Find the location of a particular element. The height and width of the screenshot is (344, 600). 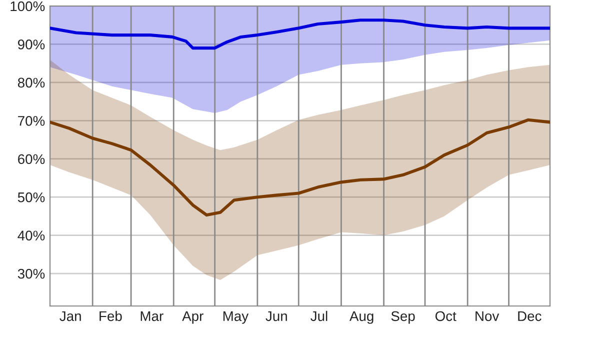

x-tick-label: Feb is located at coordinates (111, 316).